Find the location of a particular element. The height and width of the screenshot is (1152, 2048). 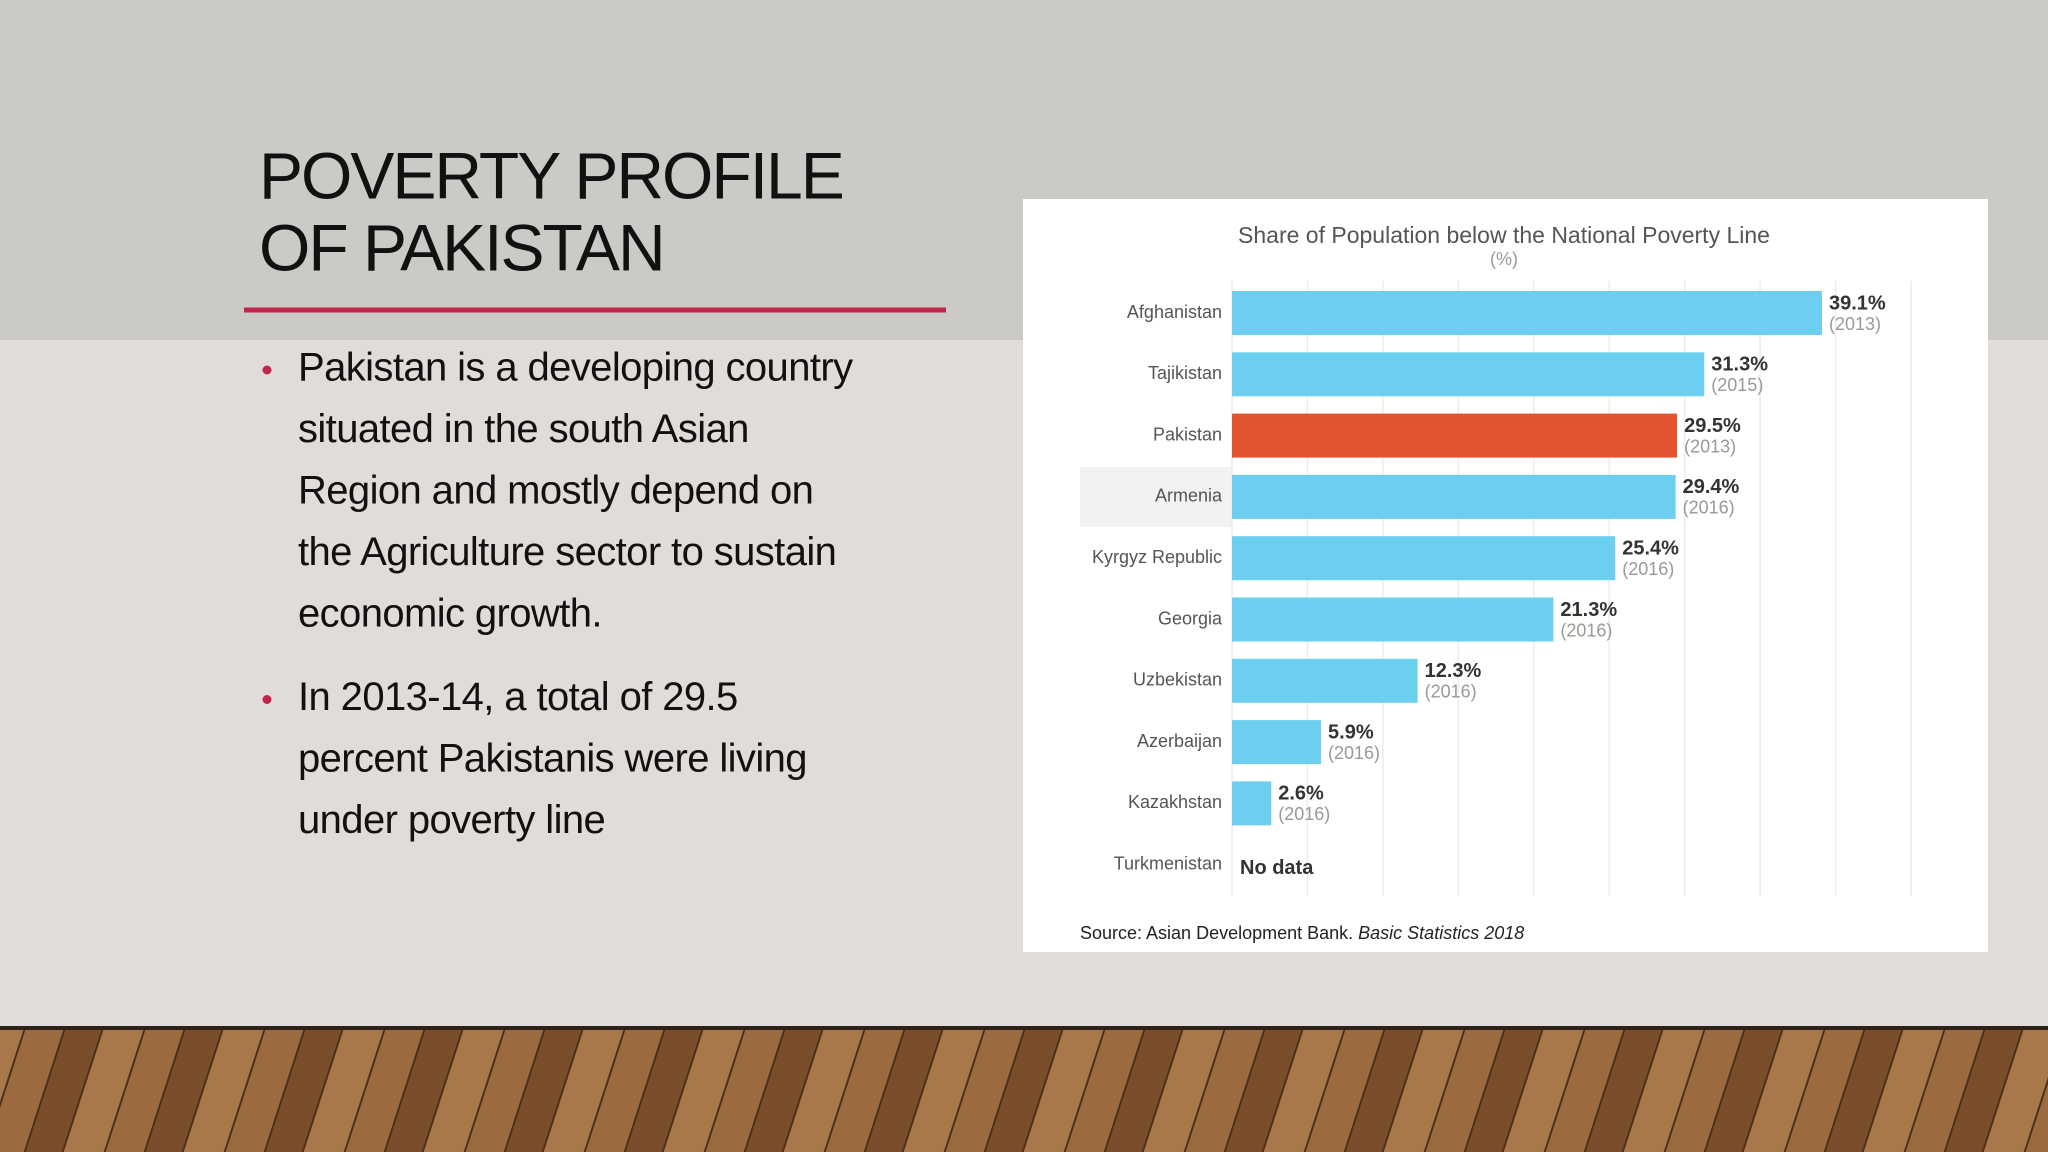

bullet-text: economic growth. is located at coordinates (450, 614).